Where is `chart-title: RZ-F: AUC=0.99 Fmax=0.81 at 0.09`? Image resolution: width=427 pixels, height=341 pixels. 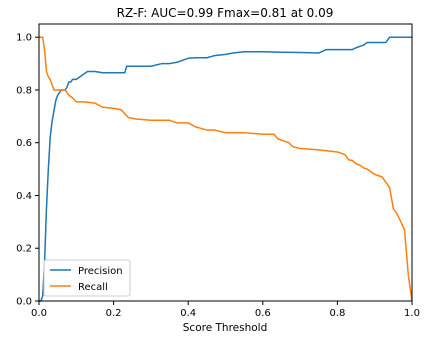 chart-title: RZ-F: AUC=0.99 Fmax=0.81 at 0.09 is located at coordinates (225, 13).